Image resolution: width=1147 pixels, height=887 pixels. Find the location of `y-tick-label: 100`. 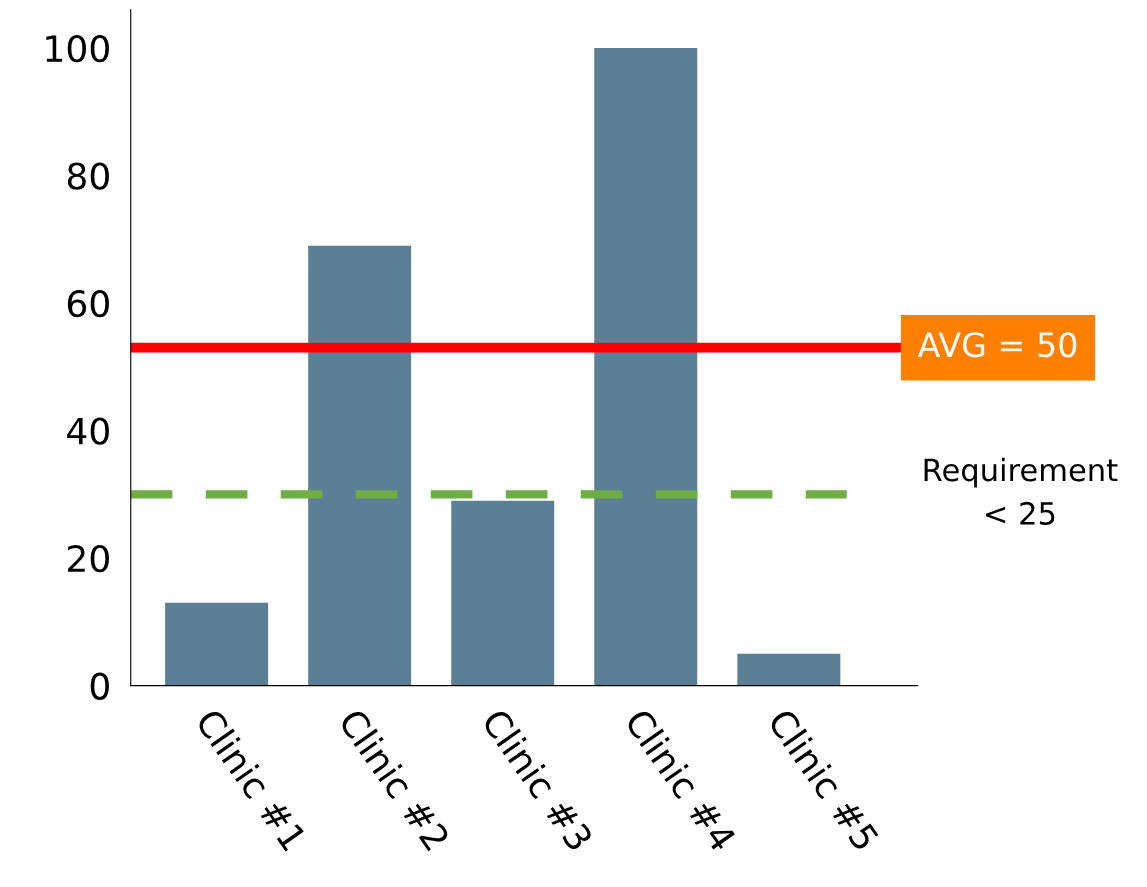

y-tick-label: 100 is located at coordinates (77, 48).